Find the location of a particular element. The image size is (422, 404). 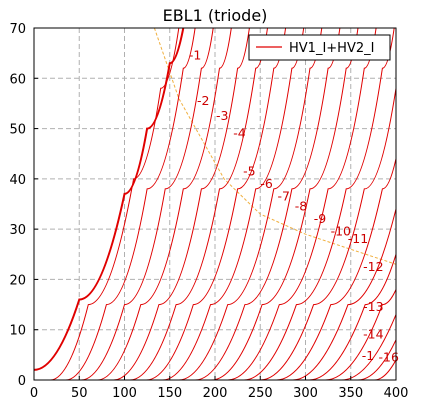

curve-label: -9 is located at coordinates (320, 218).